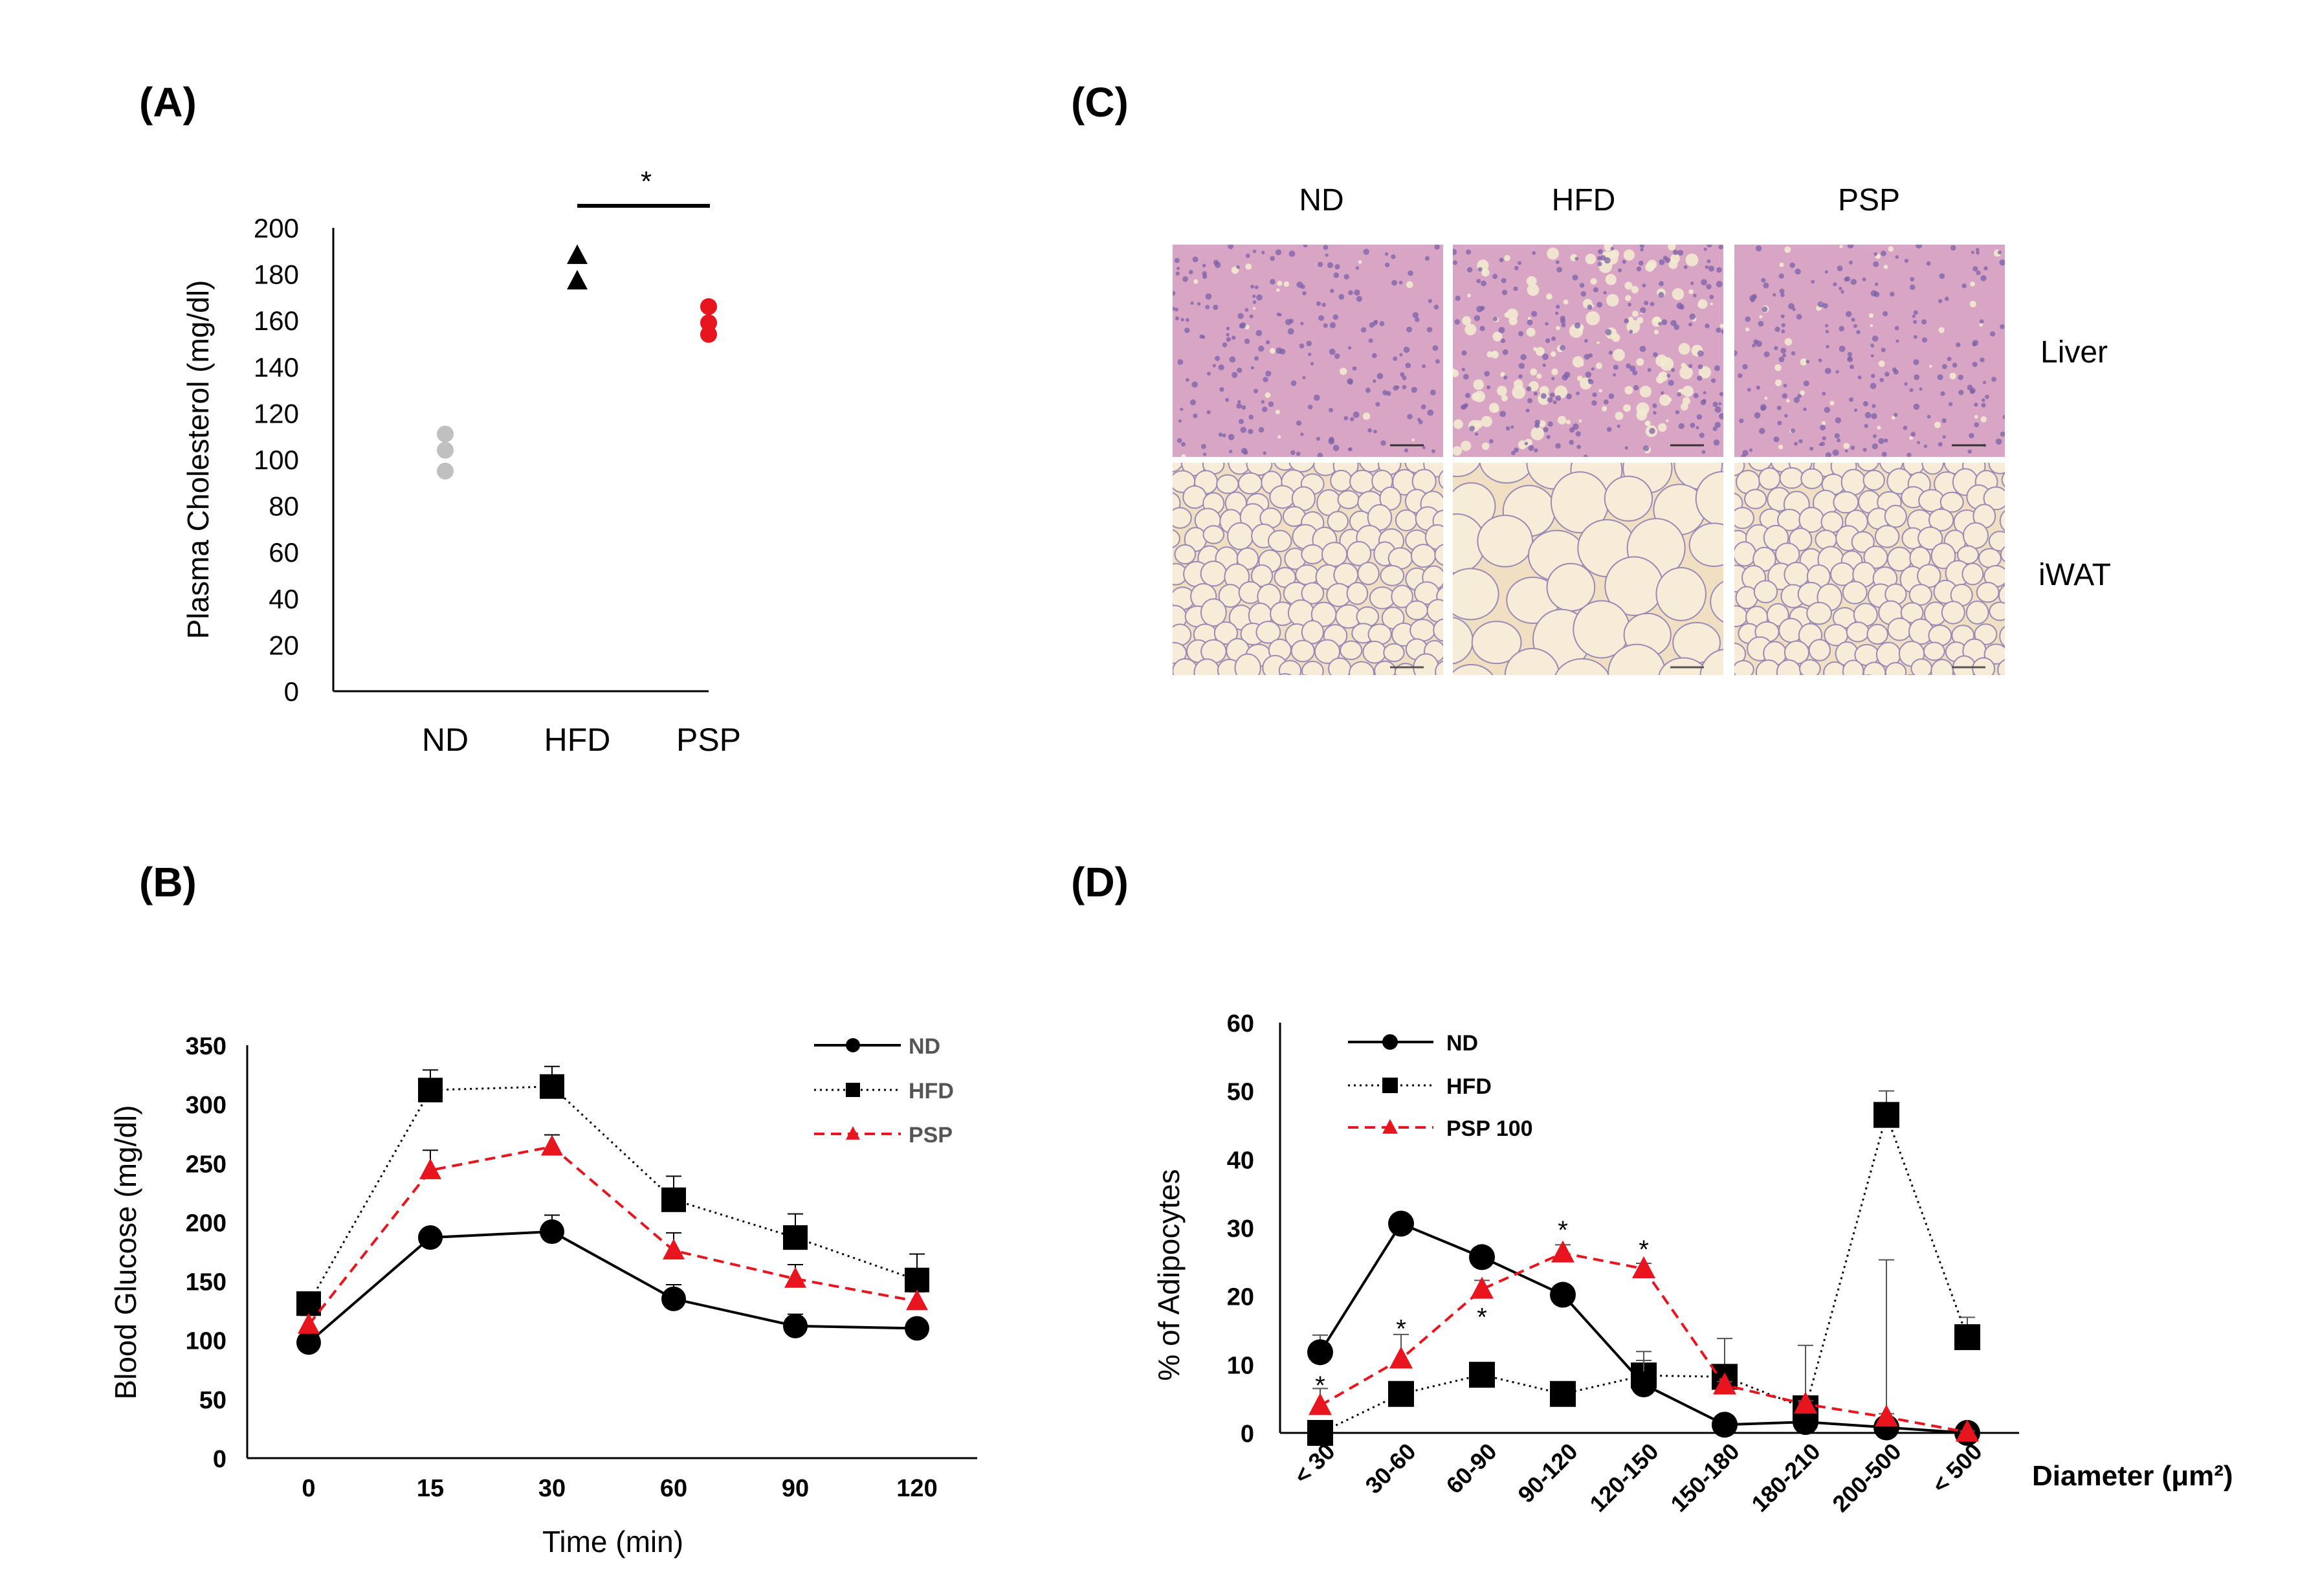  I want to click on x-tick-label: 200-500, so click(1867, 1477).